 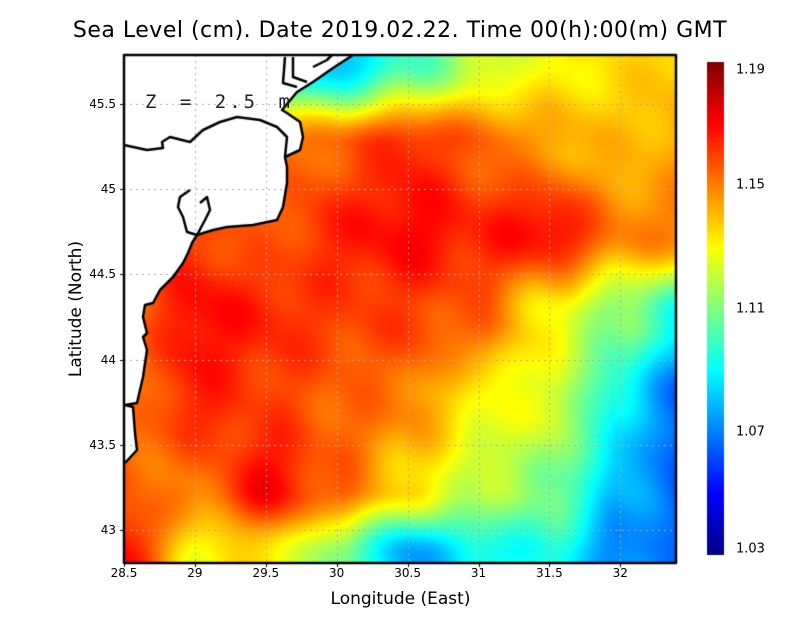 What do you see at coordinates (549, 573) in the screenshot?
I see `x-tick-label: 31.5` at bounding box center [549, 573].